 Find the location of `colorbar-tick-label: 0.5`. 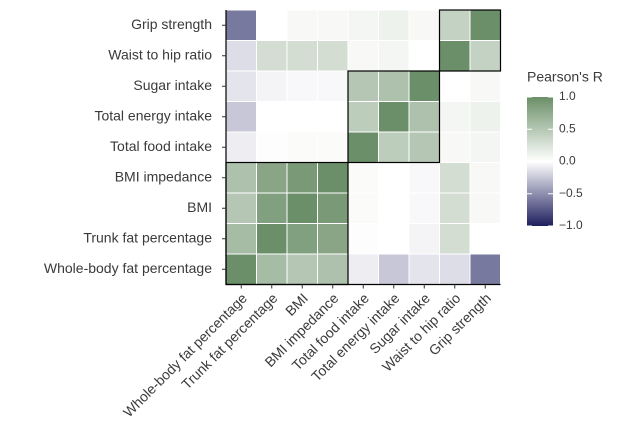

colorbar-tick-label: 0.5 is located at coordinates (567, 128).